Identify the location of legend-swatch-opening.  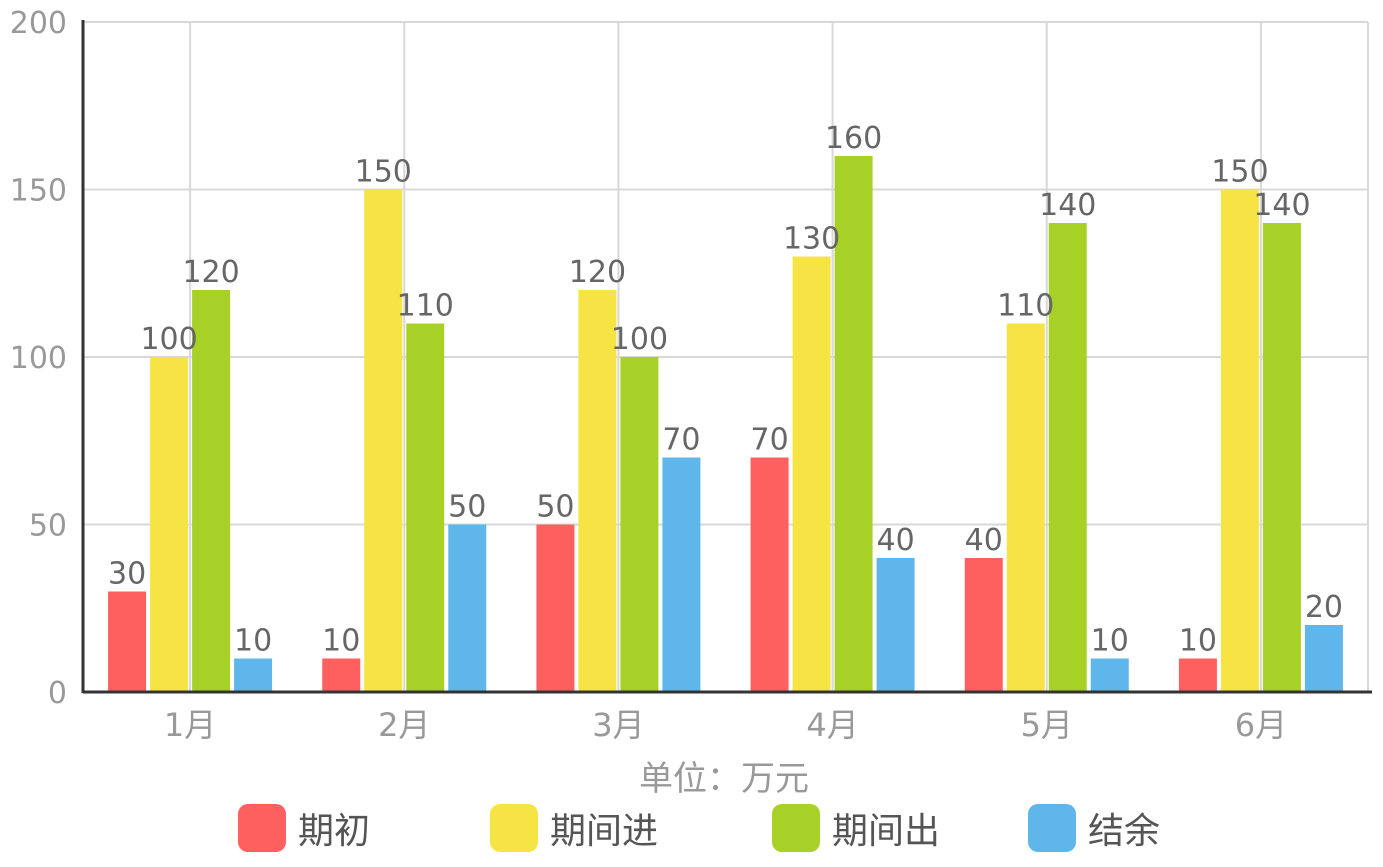
(262, 828).